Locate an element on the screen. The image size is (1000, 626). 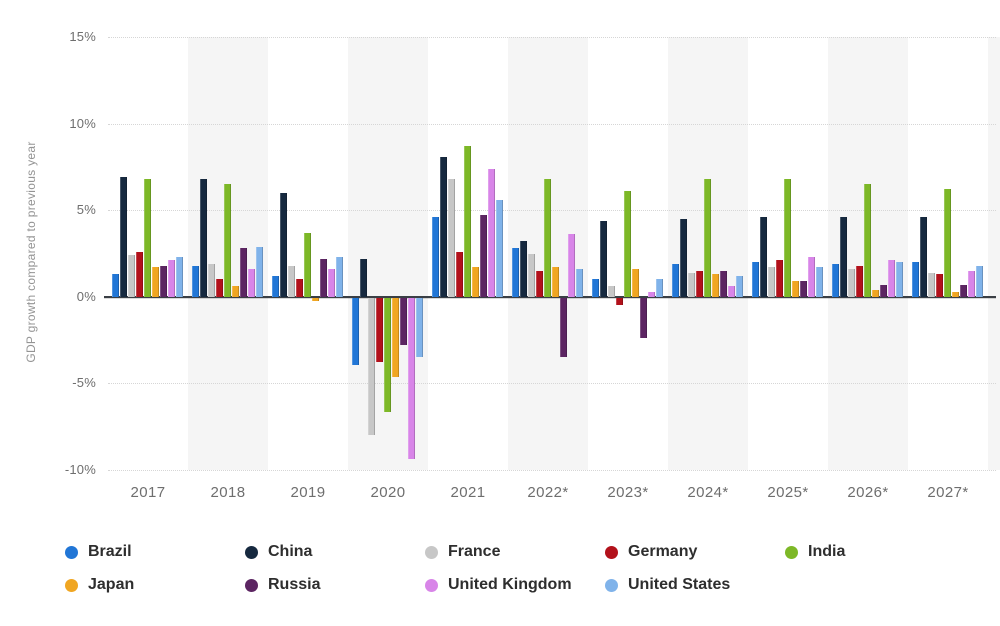
bar-united-kingdom-2026 is located at coordinates (891, 278).